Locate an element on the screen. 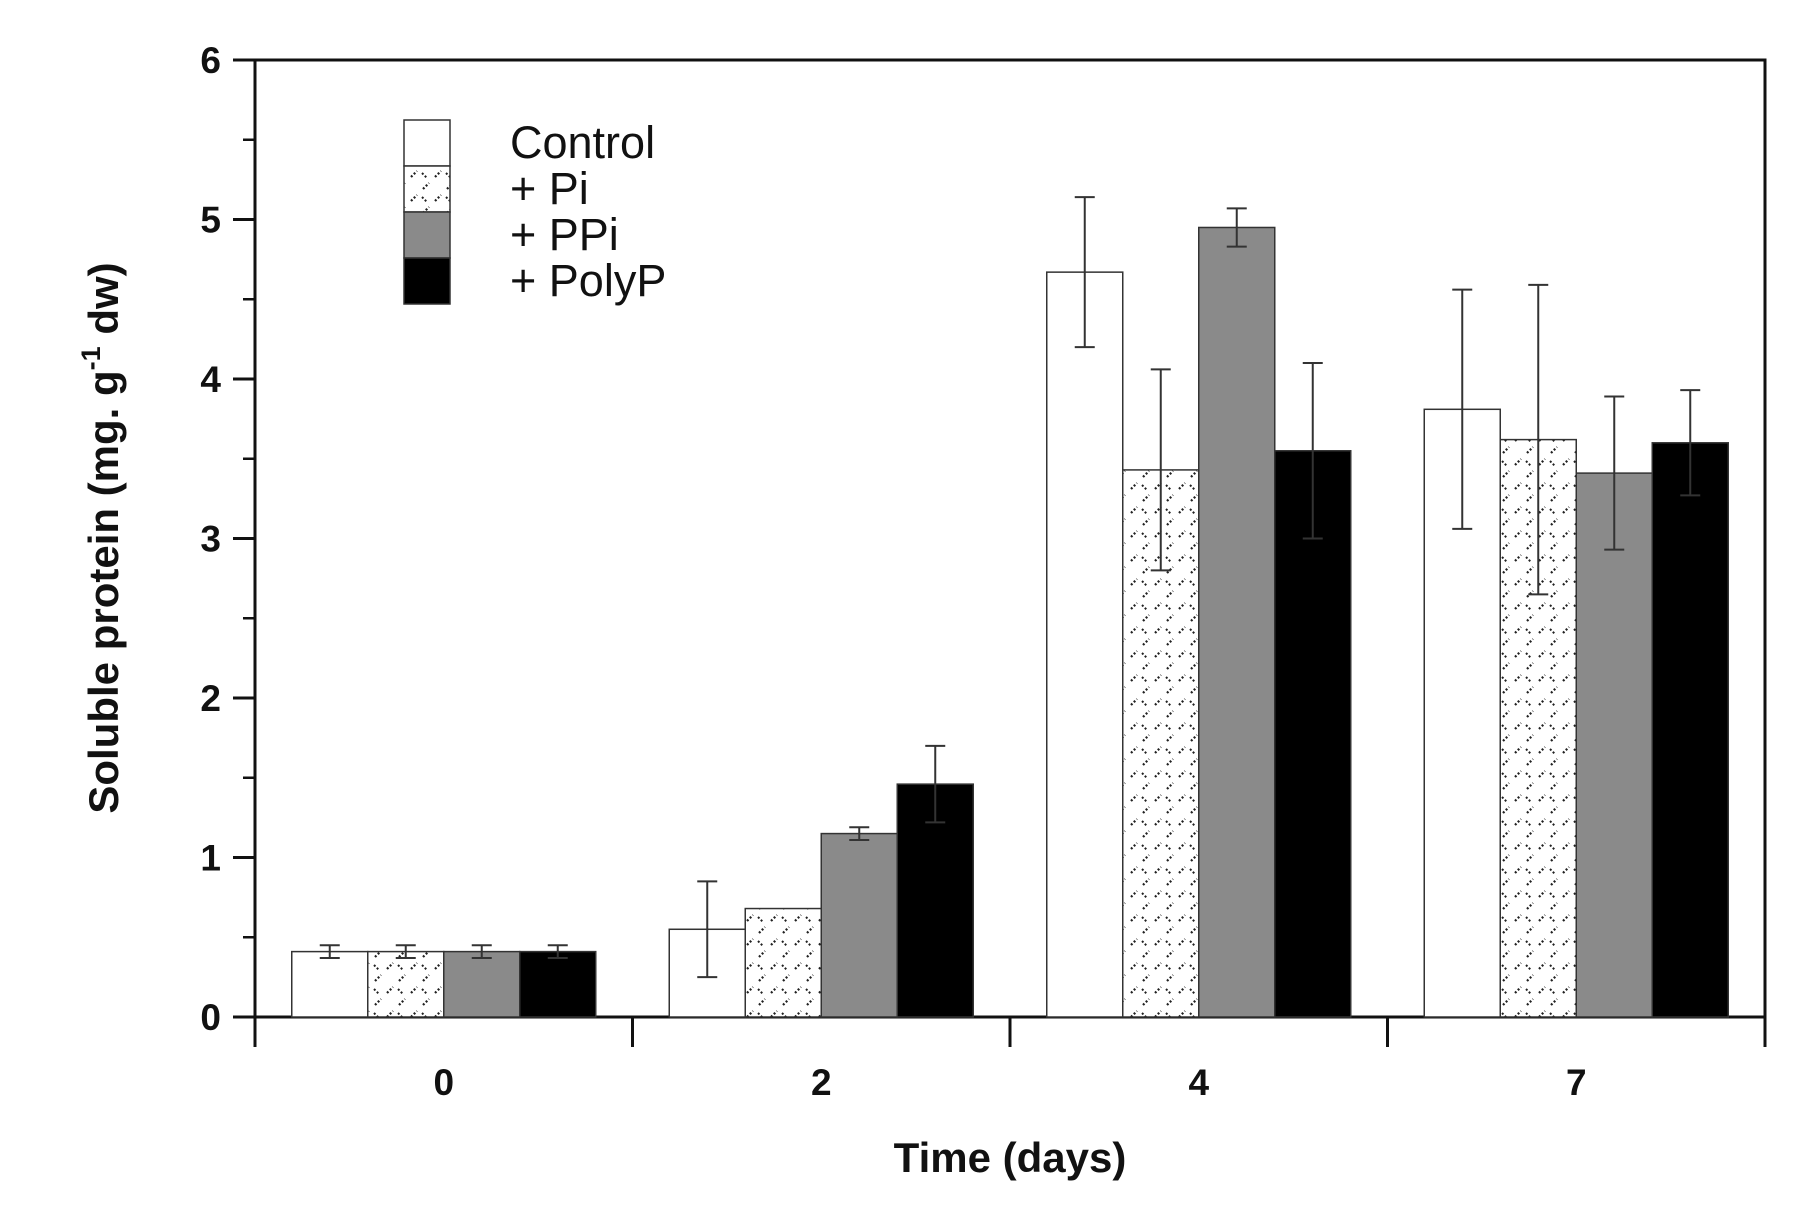 The height and width of the screenshot is (1227, 1798). x-tick-label: 4 is located at coordinates (1198, 1082).